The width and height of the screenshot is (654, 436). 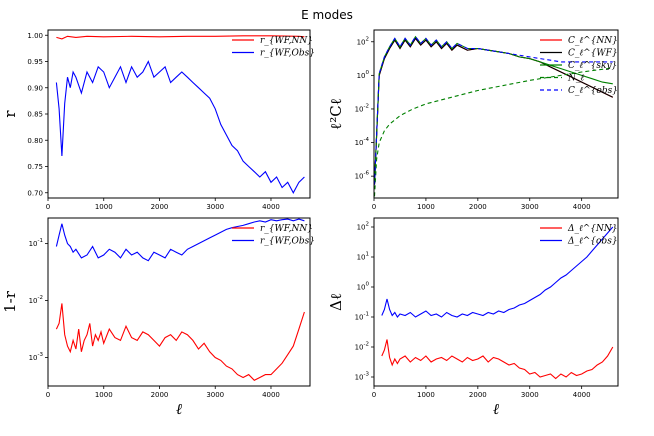 What do you see at coordinates (327, 15) in the screenshot?
I see `figure-title: E modes` at bounding box center [327, 15].